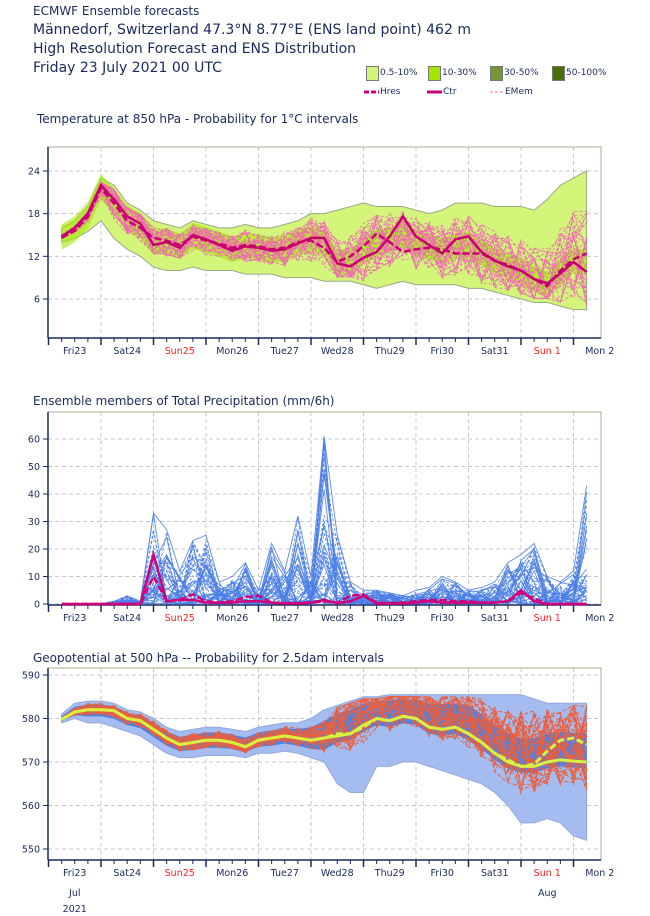 Image resolution: width=650 pixels, height=916 pixels. Describe the element at coordinates (34, 172) in the screenshot. I see `temperature-ytick-label: 24` at that location.